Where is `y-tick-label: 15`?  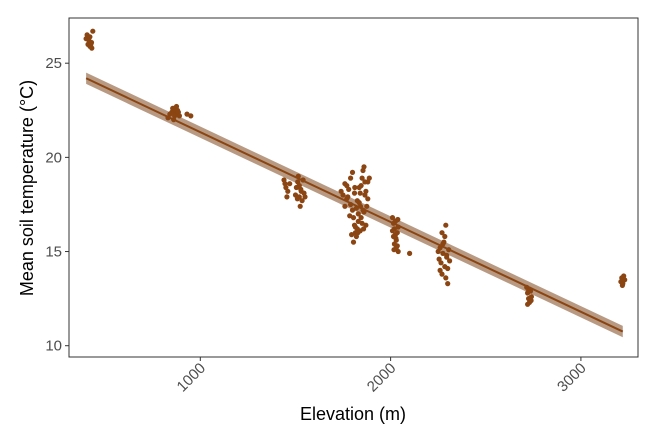 y-tick-label: 15 is located at coordinates (53, 252).